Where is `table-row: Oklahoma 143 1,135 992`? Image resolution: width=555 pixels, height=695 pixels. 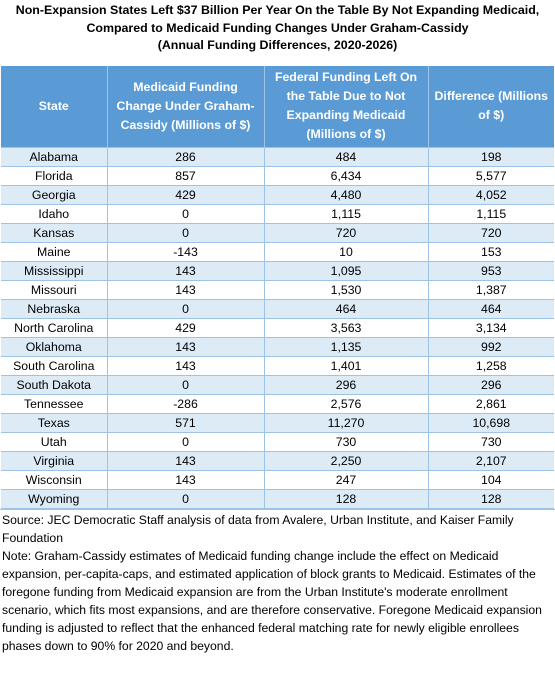
table-row: Oklahoma 143 1,135 992 is located at coordinates (277, 347).